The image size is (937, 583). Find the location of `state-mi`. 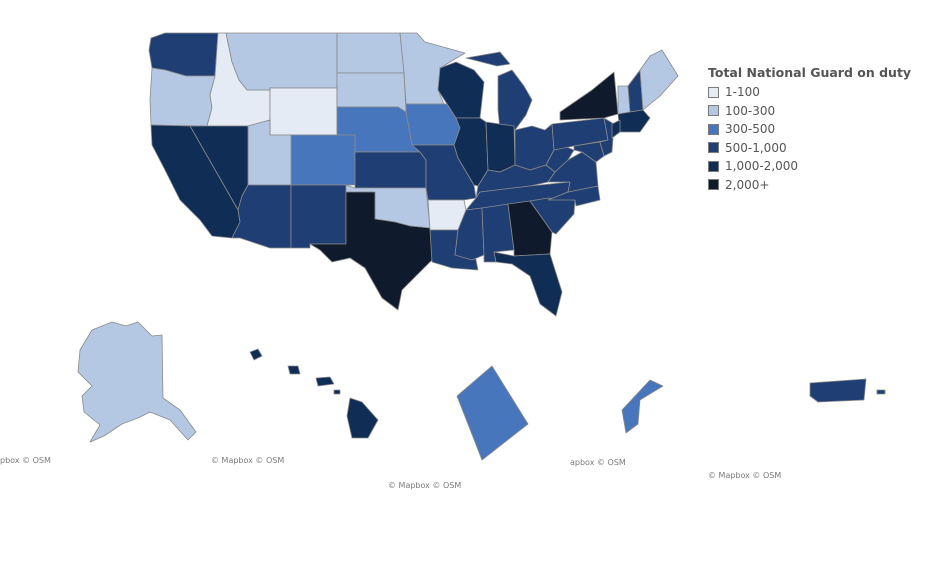

state-mi is located at coordinates (499, 91).